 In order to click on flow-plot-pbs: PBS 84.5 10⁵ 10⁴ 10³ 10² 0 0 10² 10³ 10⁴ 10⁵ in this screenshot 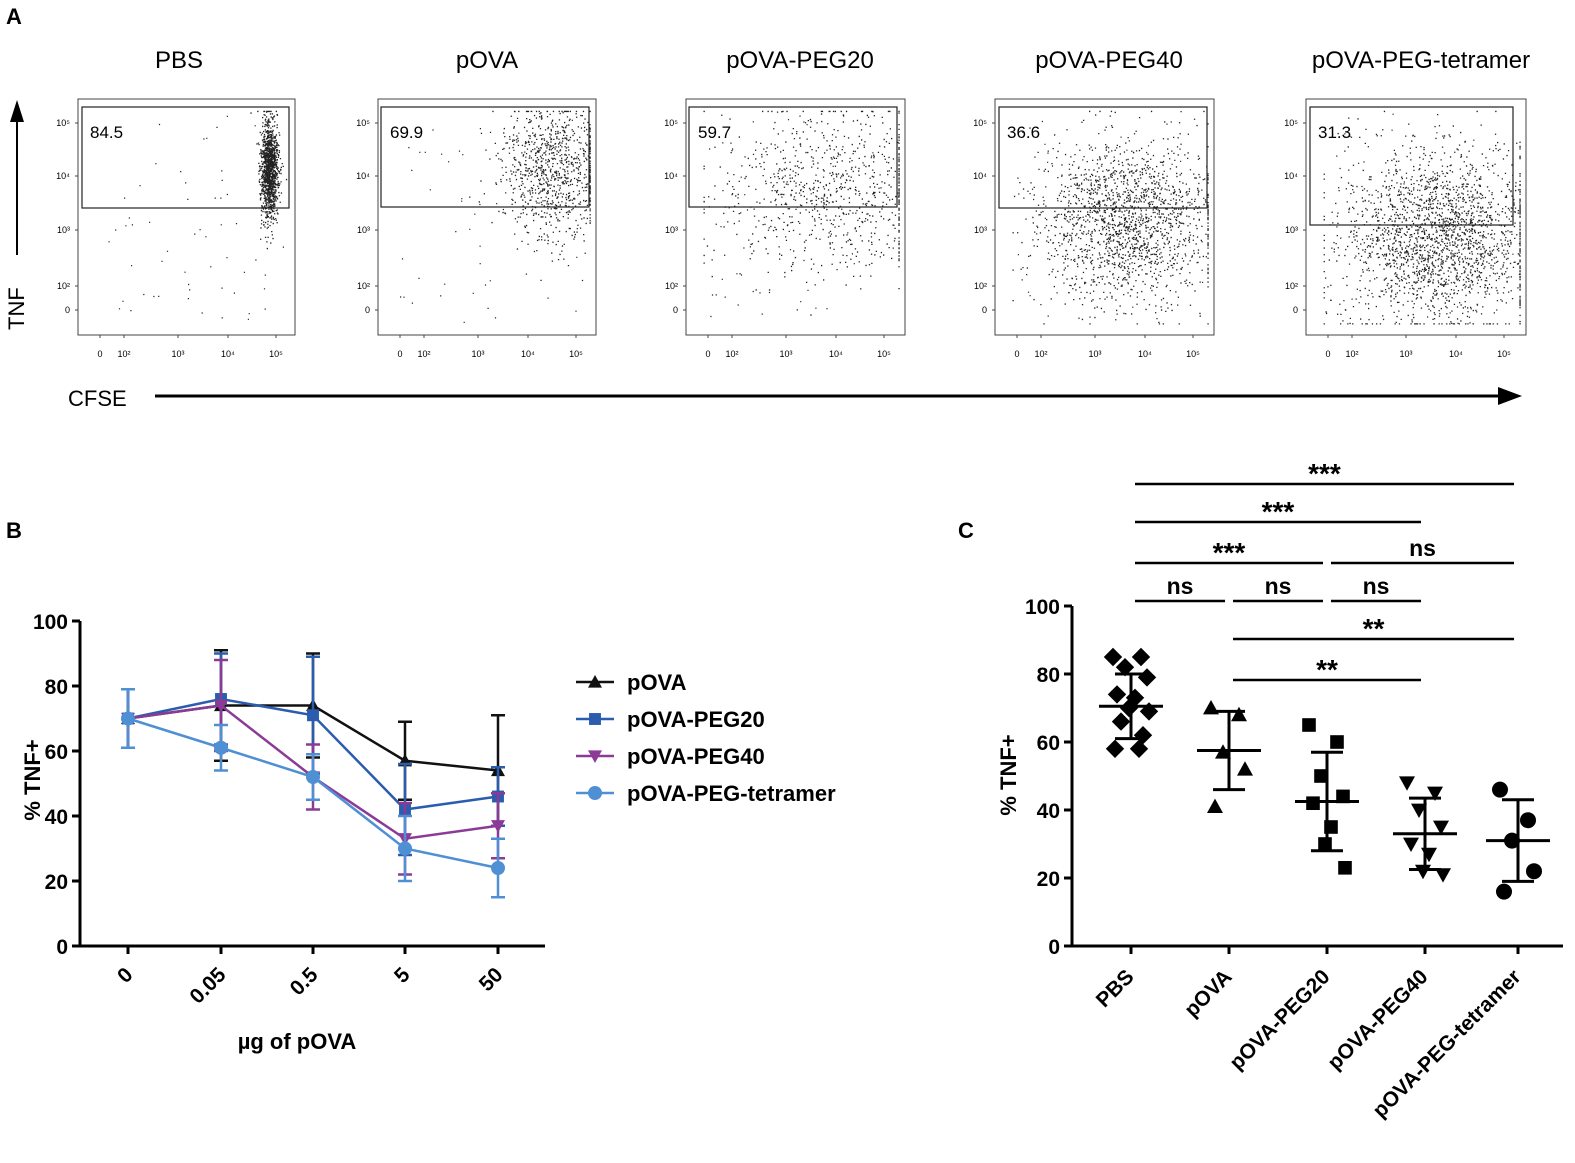, I will do `click(176, 203)`.